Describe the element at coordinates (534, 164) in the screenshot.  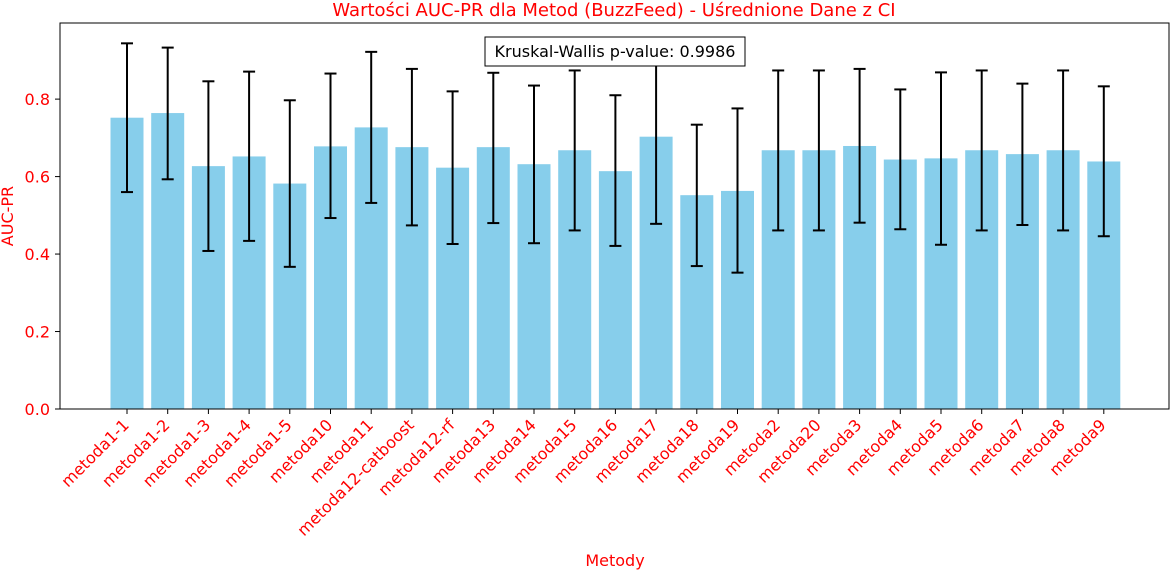
I see `error-bar-metoda14` at that location.